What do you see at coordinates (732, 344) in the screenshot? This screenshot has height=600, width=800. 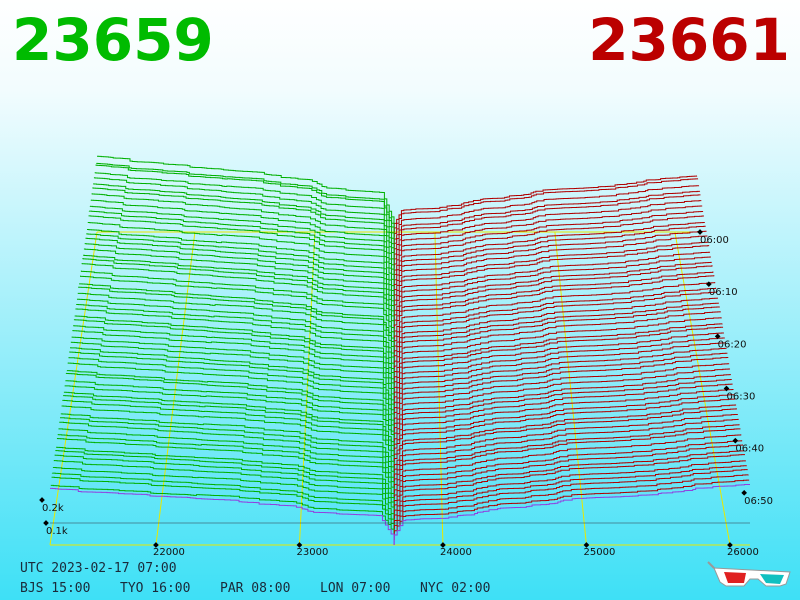 I see `time-label: 06:20` at bounding box center [732, 344].